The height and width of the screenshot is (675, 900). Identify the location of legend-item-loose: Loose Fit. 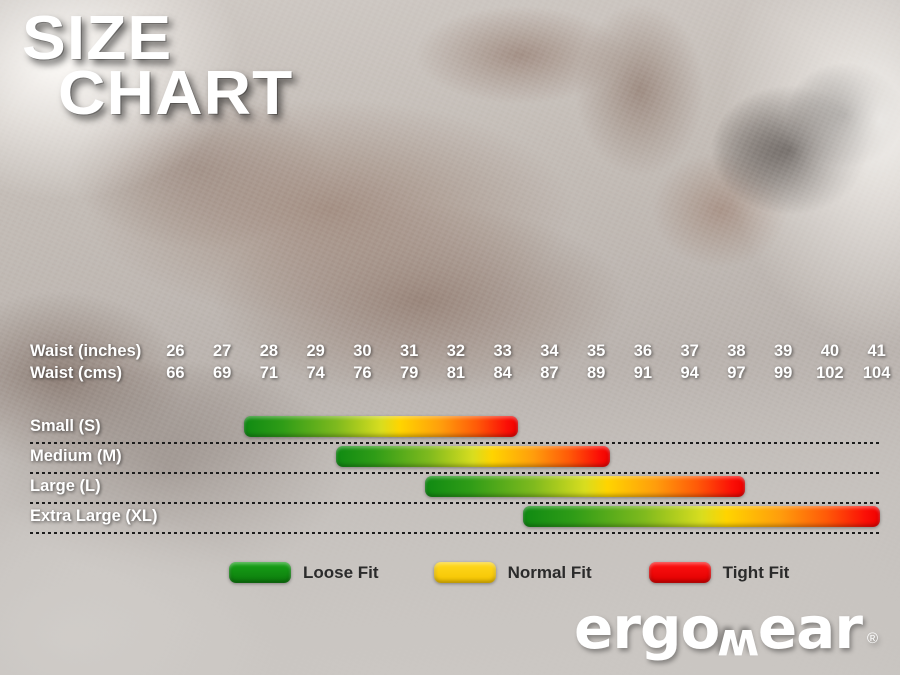
(304, 572).